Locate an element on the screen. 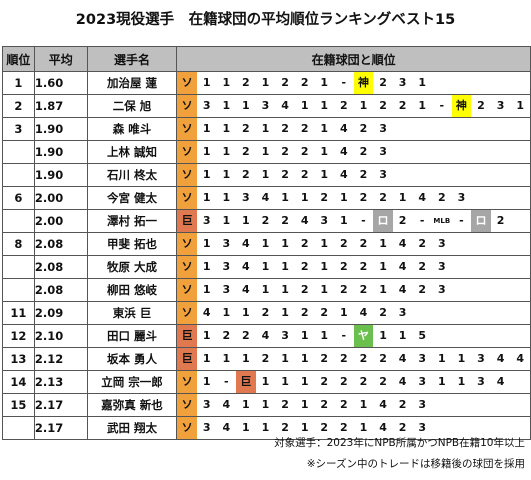 The image size is (531, 480). note-trade: ※シーズン中のトレードは移籍後の球団を採用 is located at coordinates (415, 464).